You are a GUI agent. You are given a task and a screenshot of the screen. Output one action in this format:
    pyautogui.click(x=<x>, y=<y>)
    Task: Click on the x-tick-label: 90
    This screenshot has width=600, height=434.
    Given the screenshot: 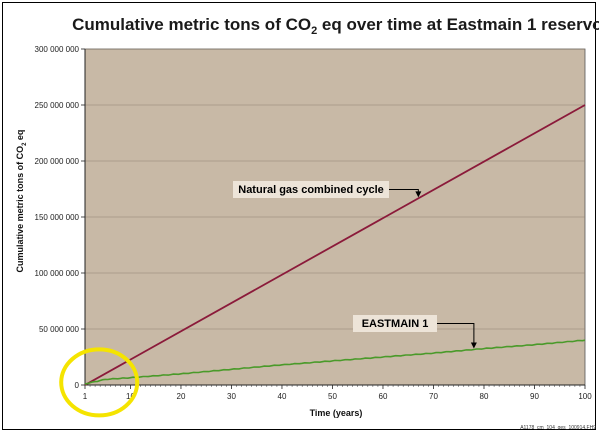 What is the action you would take?
    pyautogui.click(x=534, y=396)
    